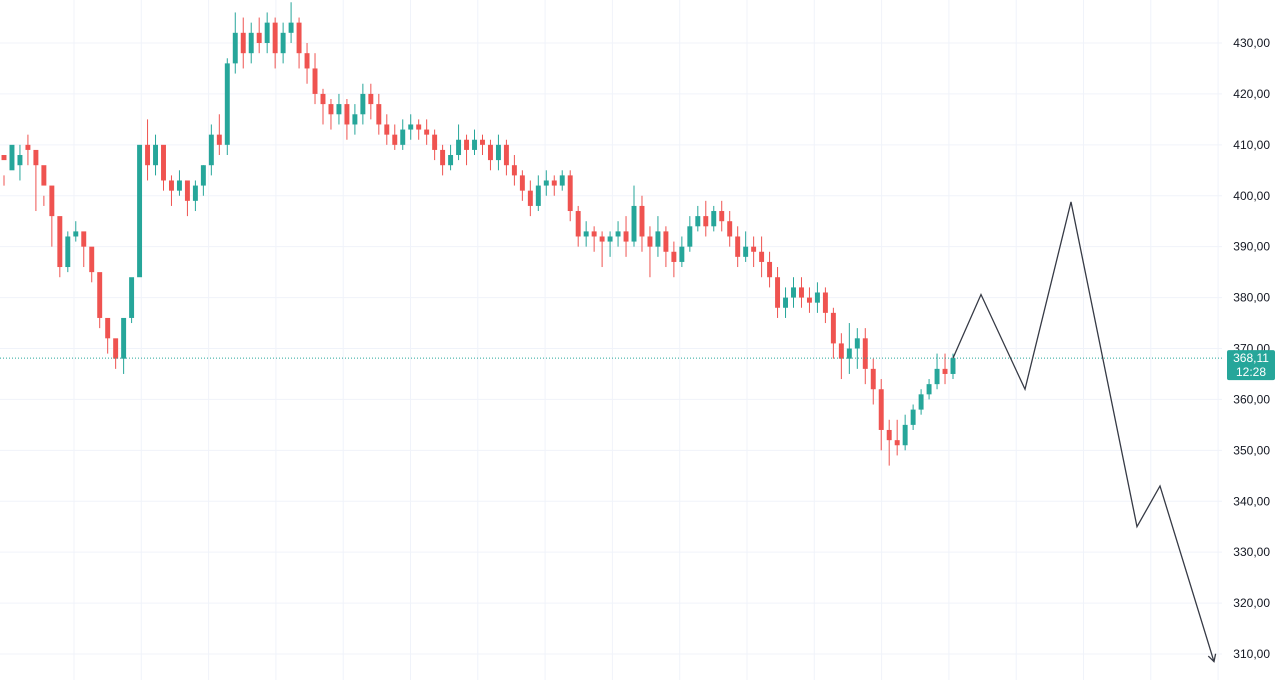 The width and height of the screenshot is (1280, 680). Describe the element at coordinates (1251, 145) in the screenshot. I see `y-tick-label: 410,00` at that location.